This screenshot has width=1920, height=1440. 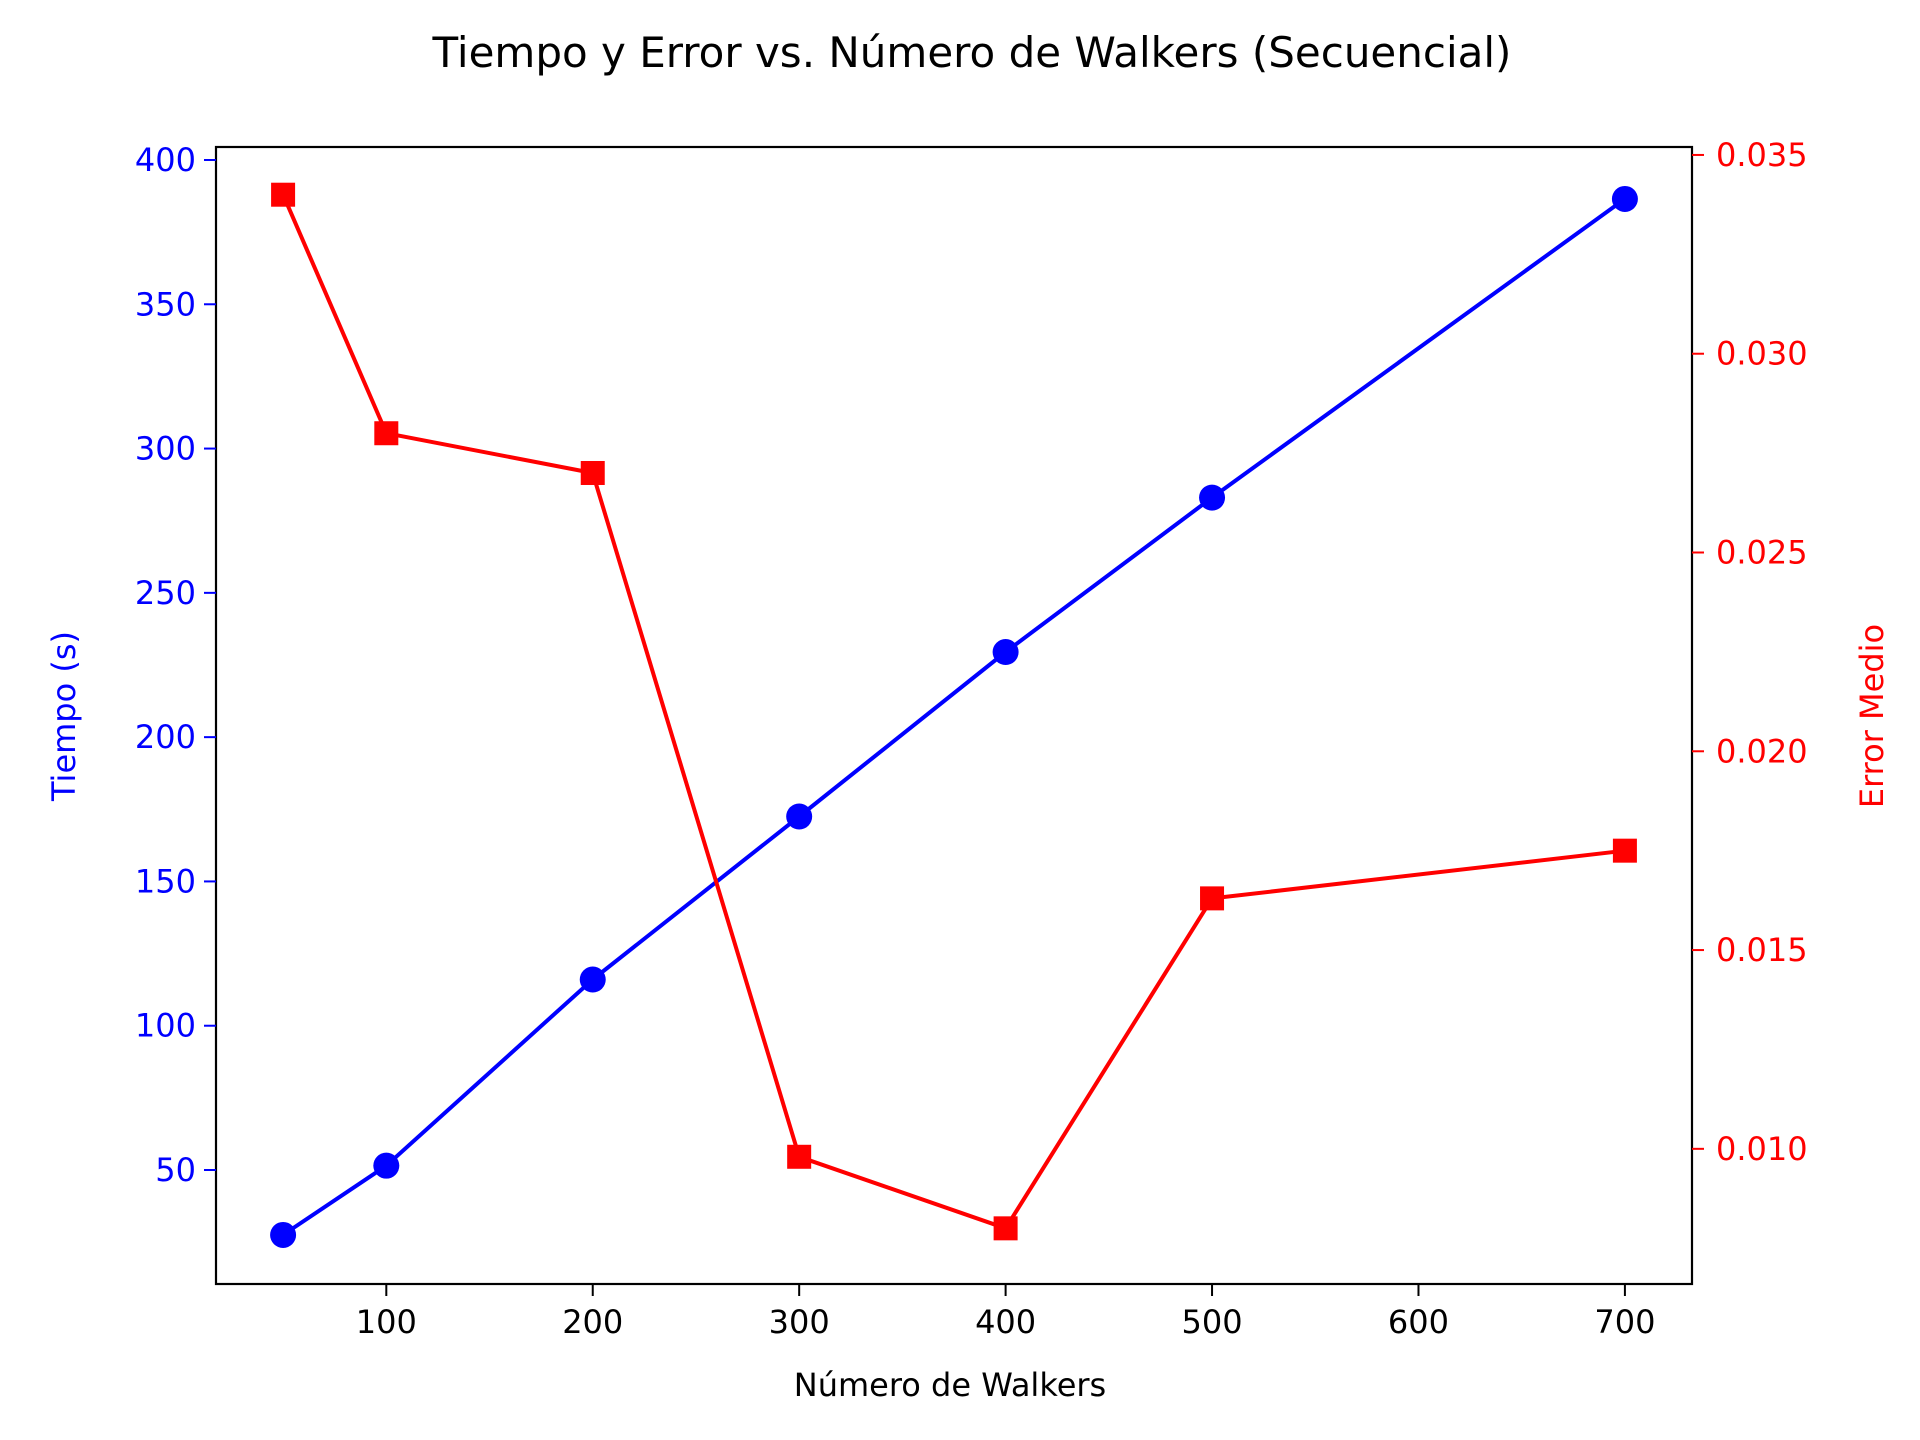 I want to click on x-tick-label: 600, so click(x=1418, y=1322).